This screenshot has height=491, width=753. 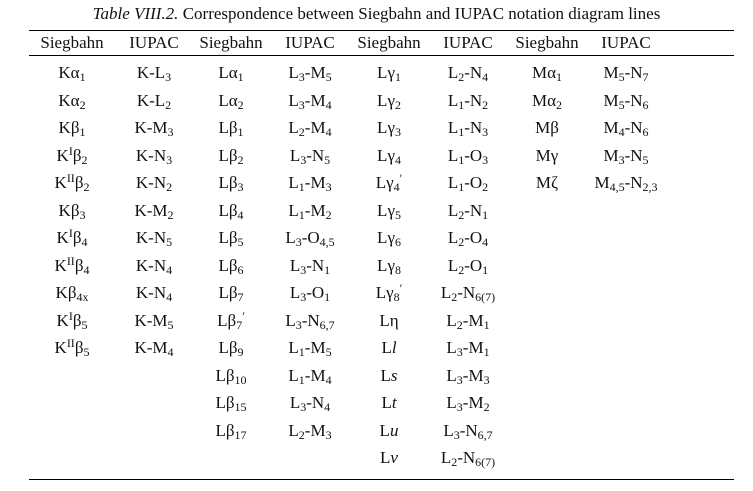 I want to click on iupac-cell: K-M2, so click(x=154, y=211).